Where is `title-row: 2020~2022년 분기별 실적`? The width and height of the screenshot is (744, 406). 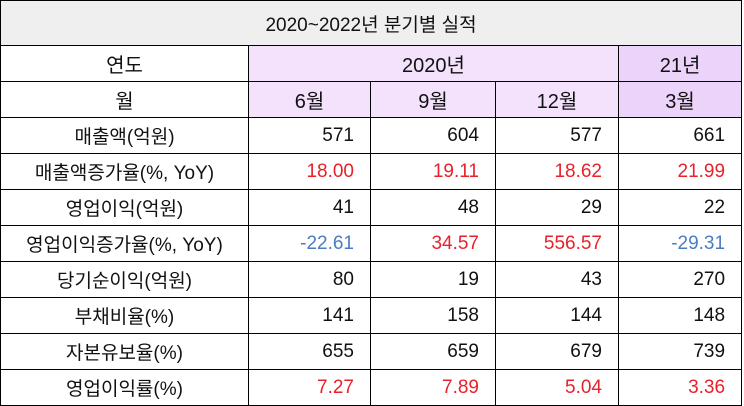
title-row: 2020~2022년 분기별 실적 is located at coordinates (371, 23).